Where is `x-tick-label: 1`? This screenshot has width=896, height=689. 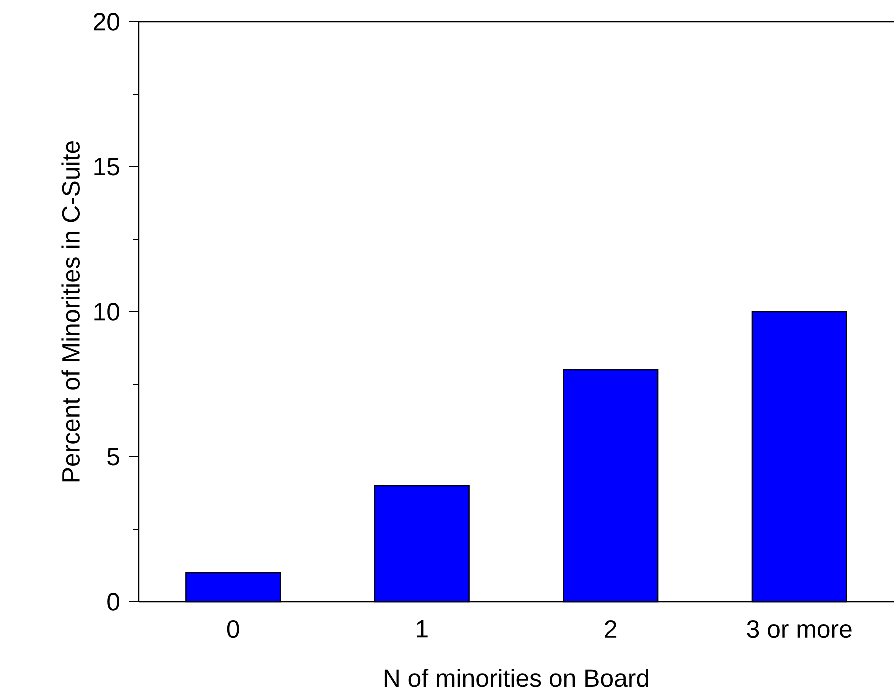
x-tick-label: 1 is located at coordinates (422, 629).